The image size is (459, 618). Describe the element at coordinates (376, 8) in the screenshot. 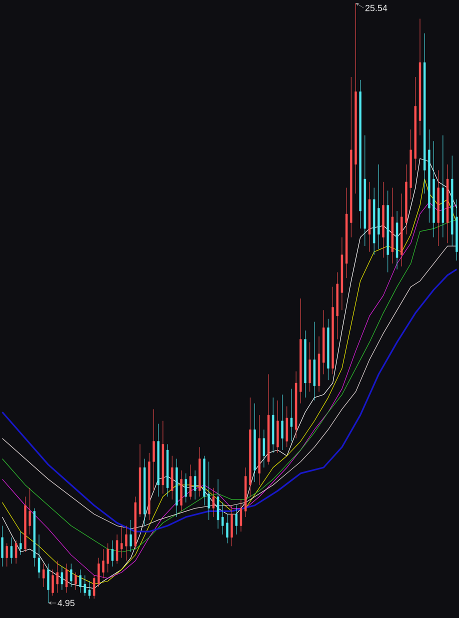

I see `annotation: 25.54` at that location.